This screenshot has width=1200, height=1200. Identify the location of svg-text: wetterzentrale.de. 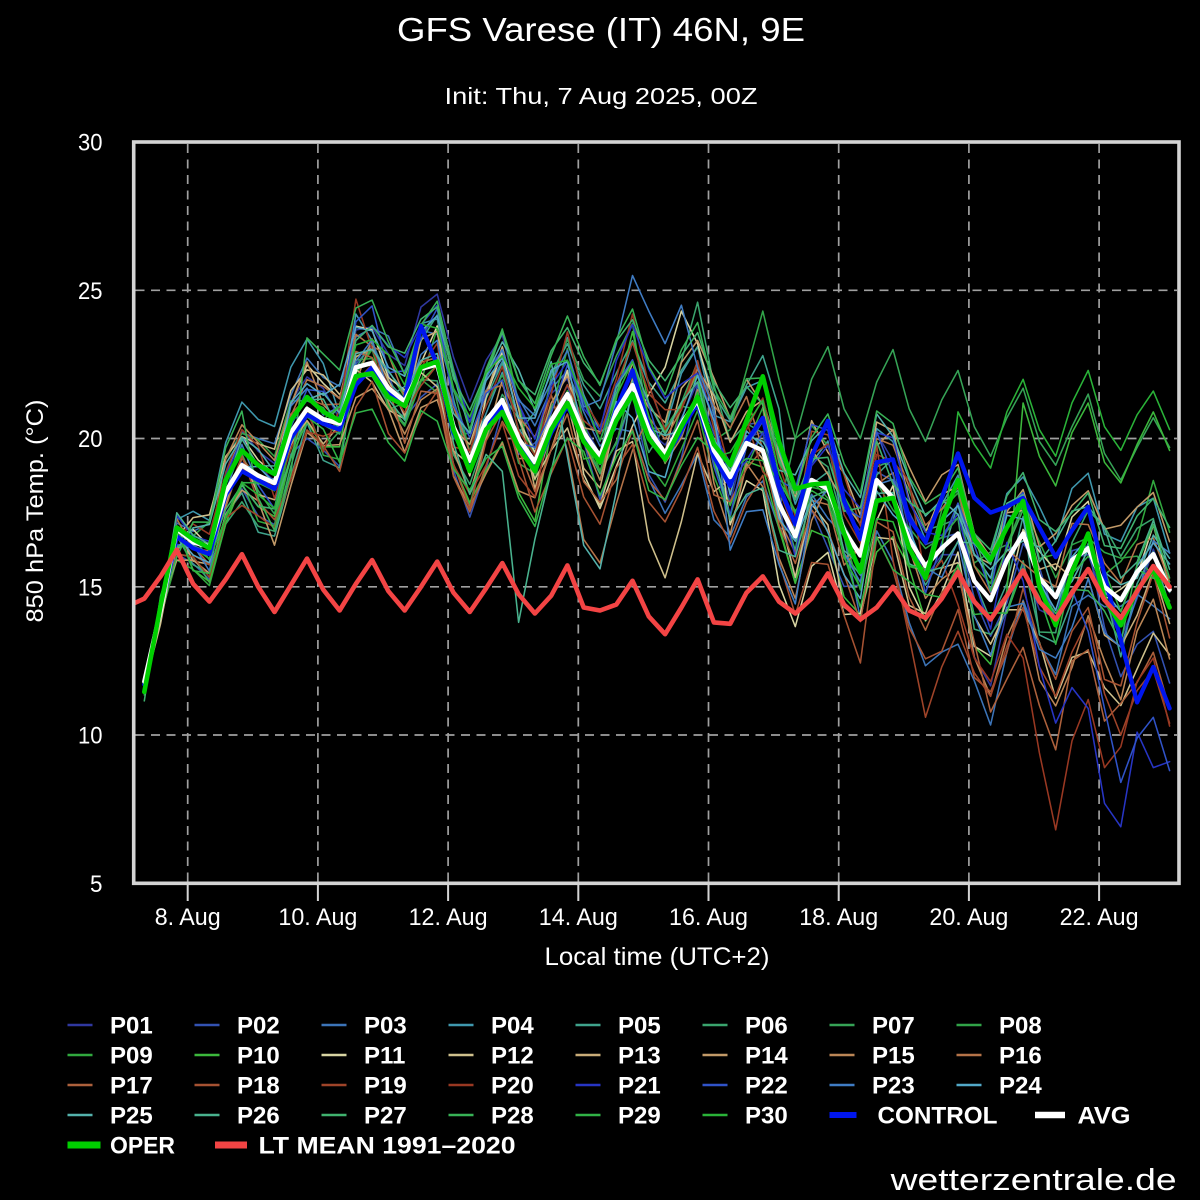
(1032, 1179).